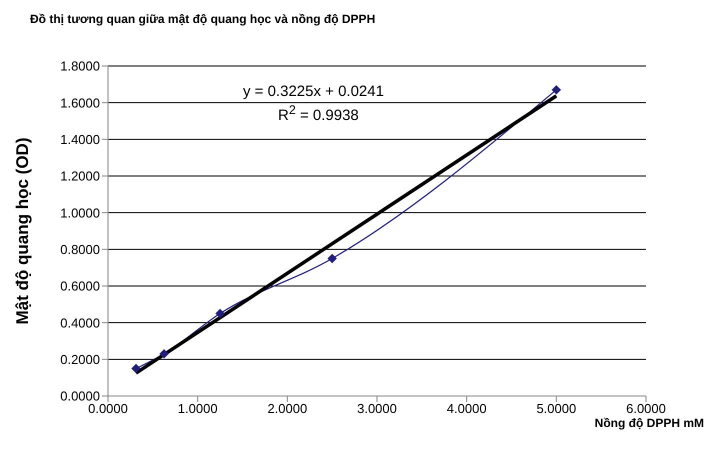  What do you see at coordinates (80, 102) in the screenshot?
I see `y-tick-label: 1.6000` at bounding box center [80, 102].